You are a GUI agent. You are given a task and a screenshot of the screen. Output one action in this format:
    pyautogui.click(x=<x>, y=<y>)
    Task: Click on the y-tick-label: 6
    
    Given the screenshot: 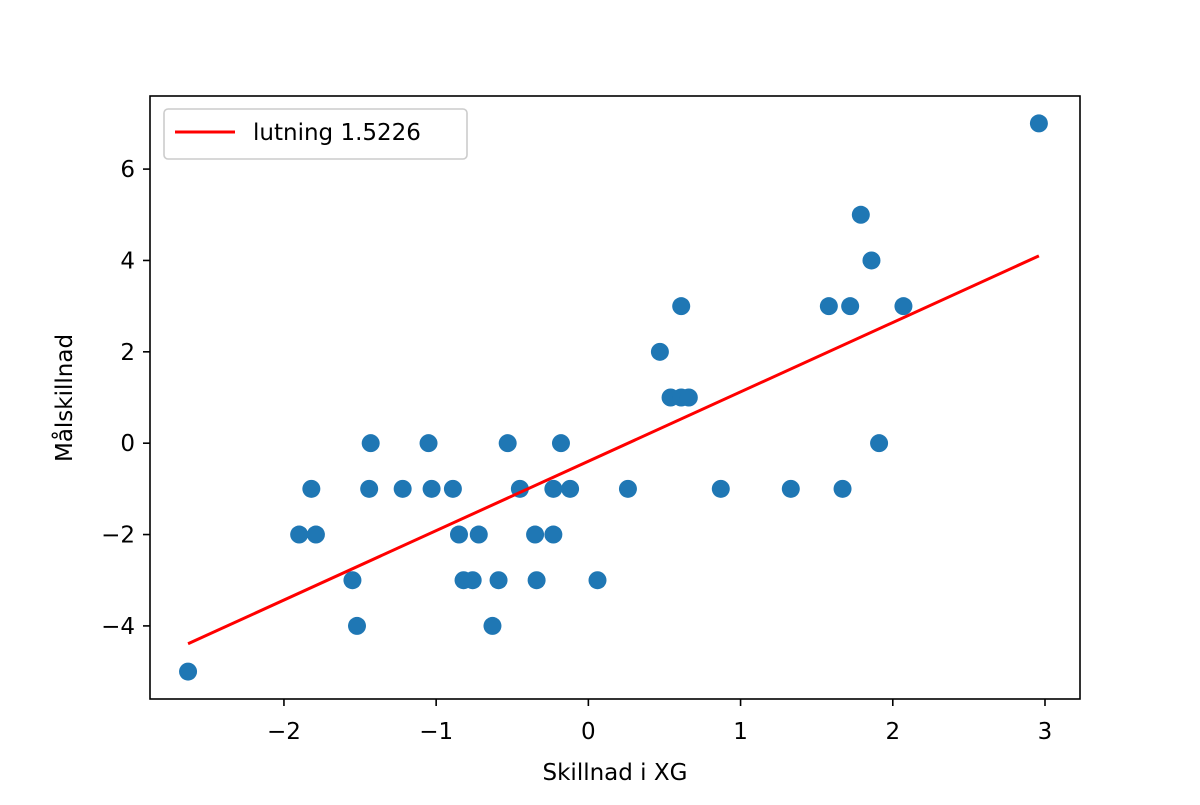 What is the action you would take?
    pyautogui.click(x=127, y=170)
    